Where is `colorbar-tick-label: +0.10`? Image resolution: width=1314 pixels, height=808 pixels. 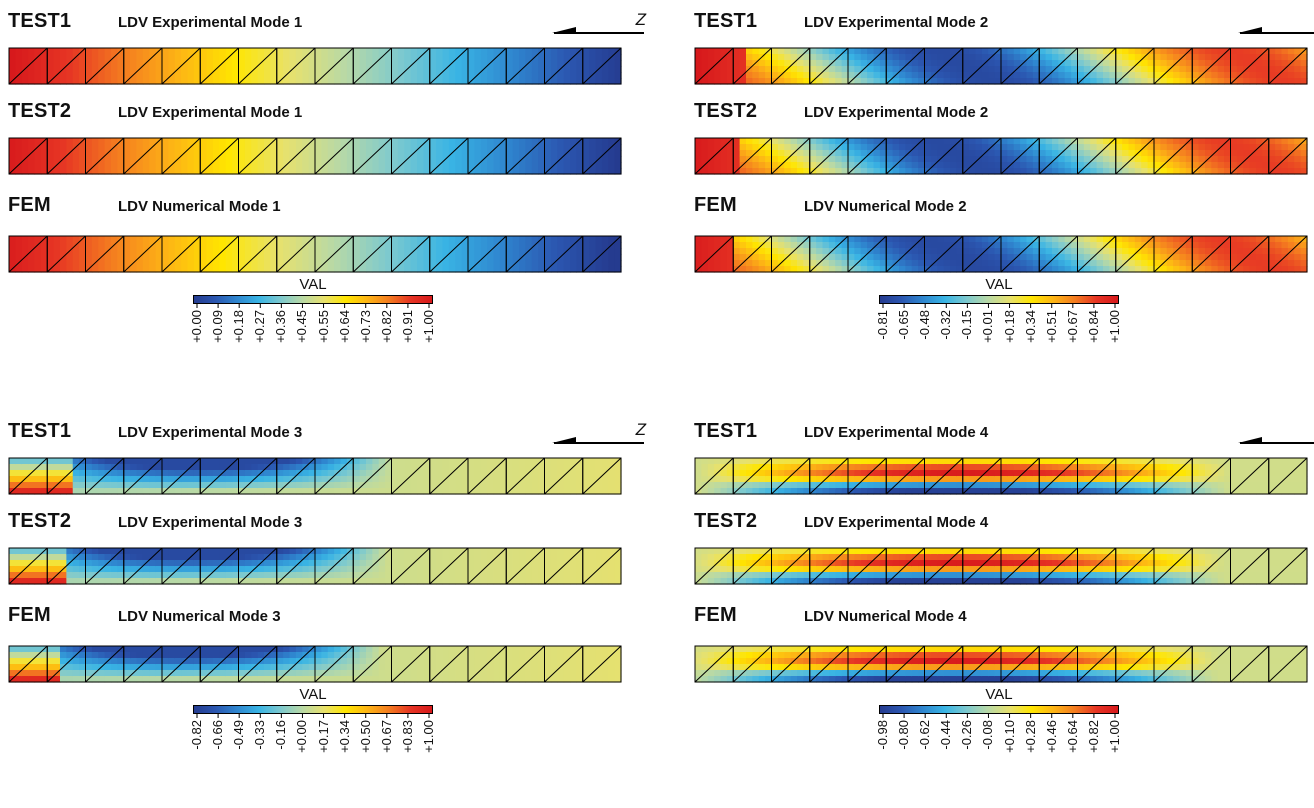 colorbar-tick-label: +0.10 is located at coordinates (1009, 736).